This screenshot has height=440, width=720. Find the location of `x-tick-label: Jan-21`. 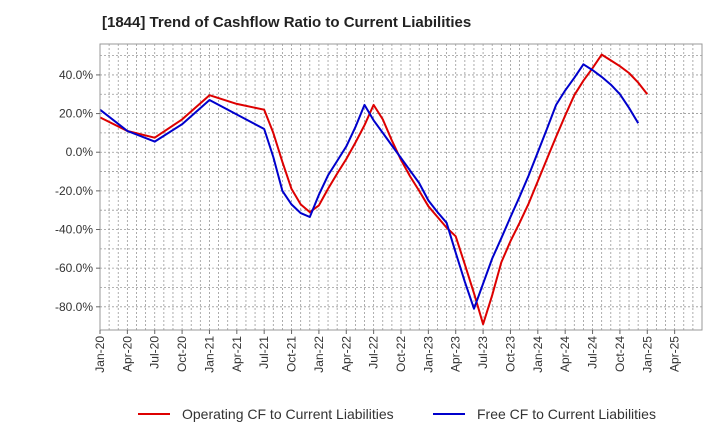

x-tick-label: Jan-21 is located at coordinates (209, 354).